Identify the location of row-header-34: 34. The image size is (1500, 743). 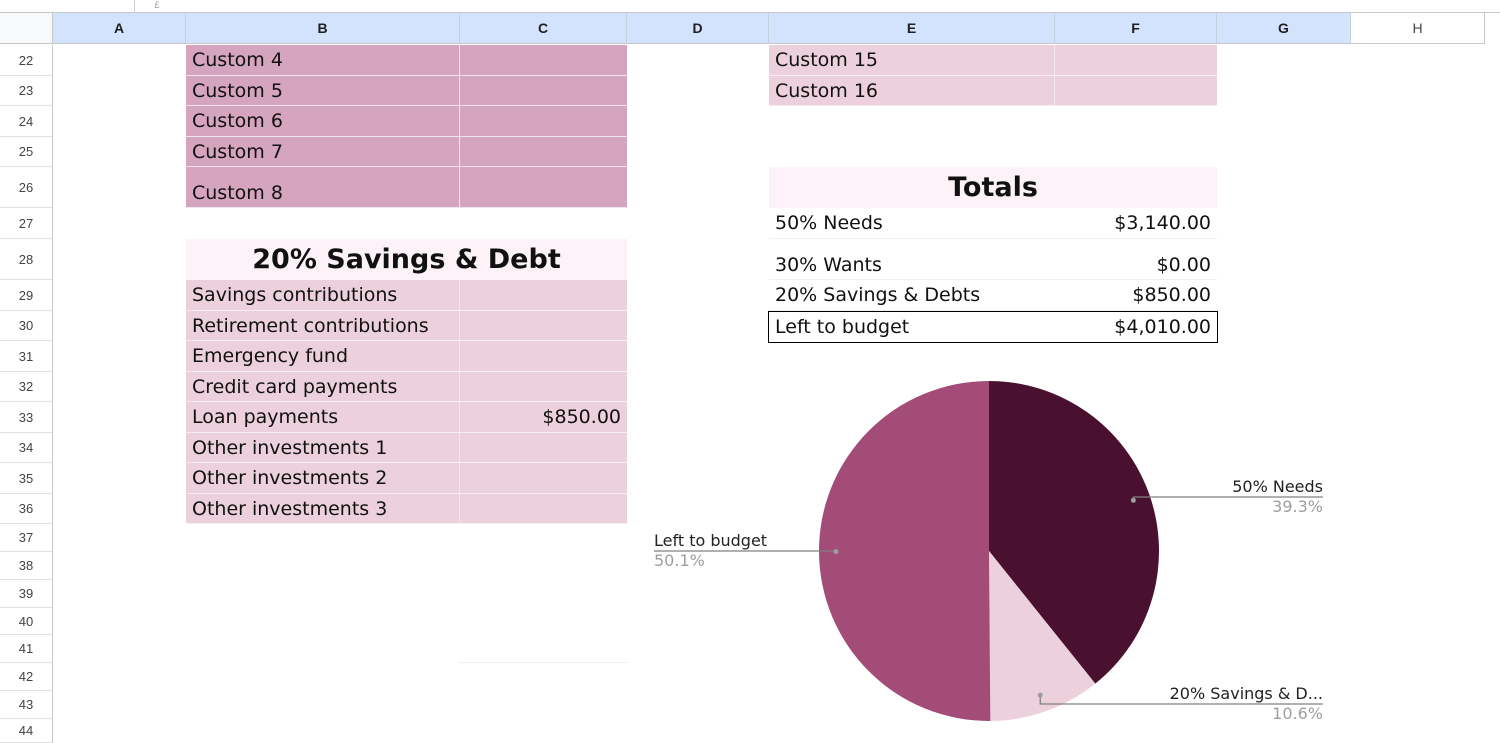
(26, 448).